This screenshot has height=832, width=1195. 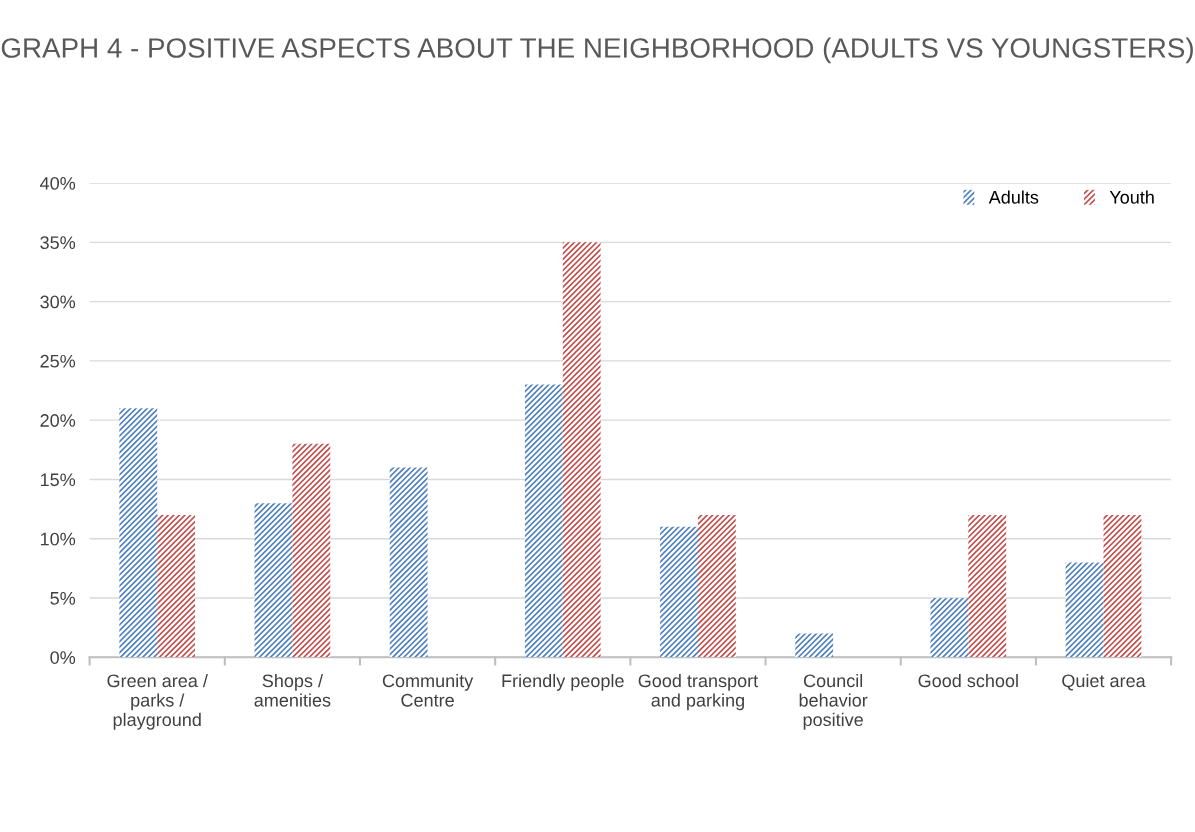 I want to click on y-tick-label: 40%, so click(x=58, y=183).